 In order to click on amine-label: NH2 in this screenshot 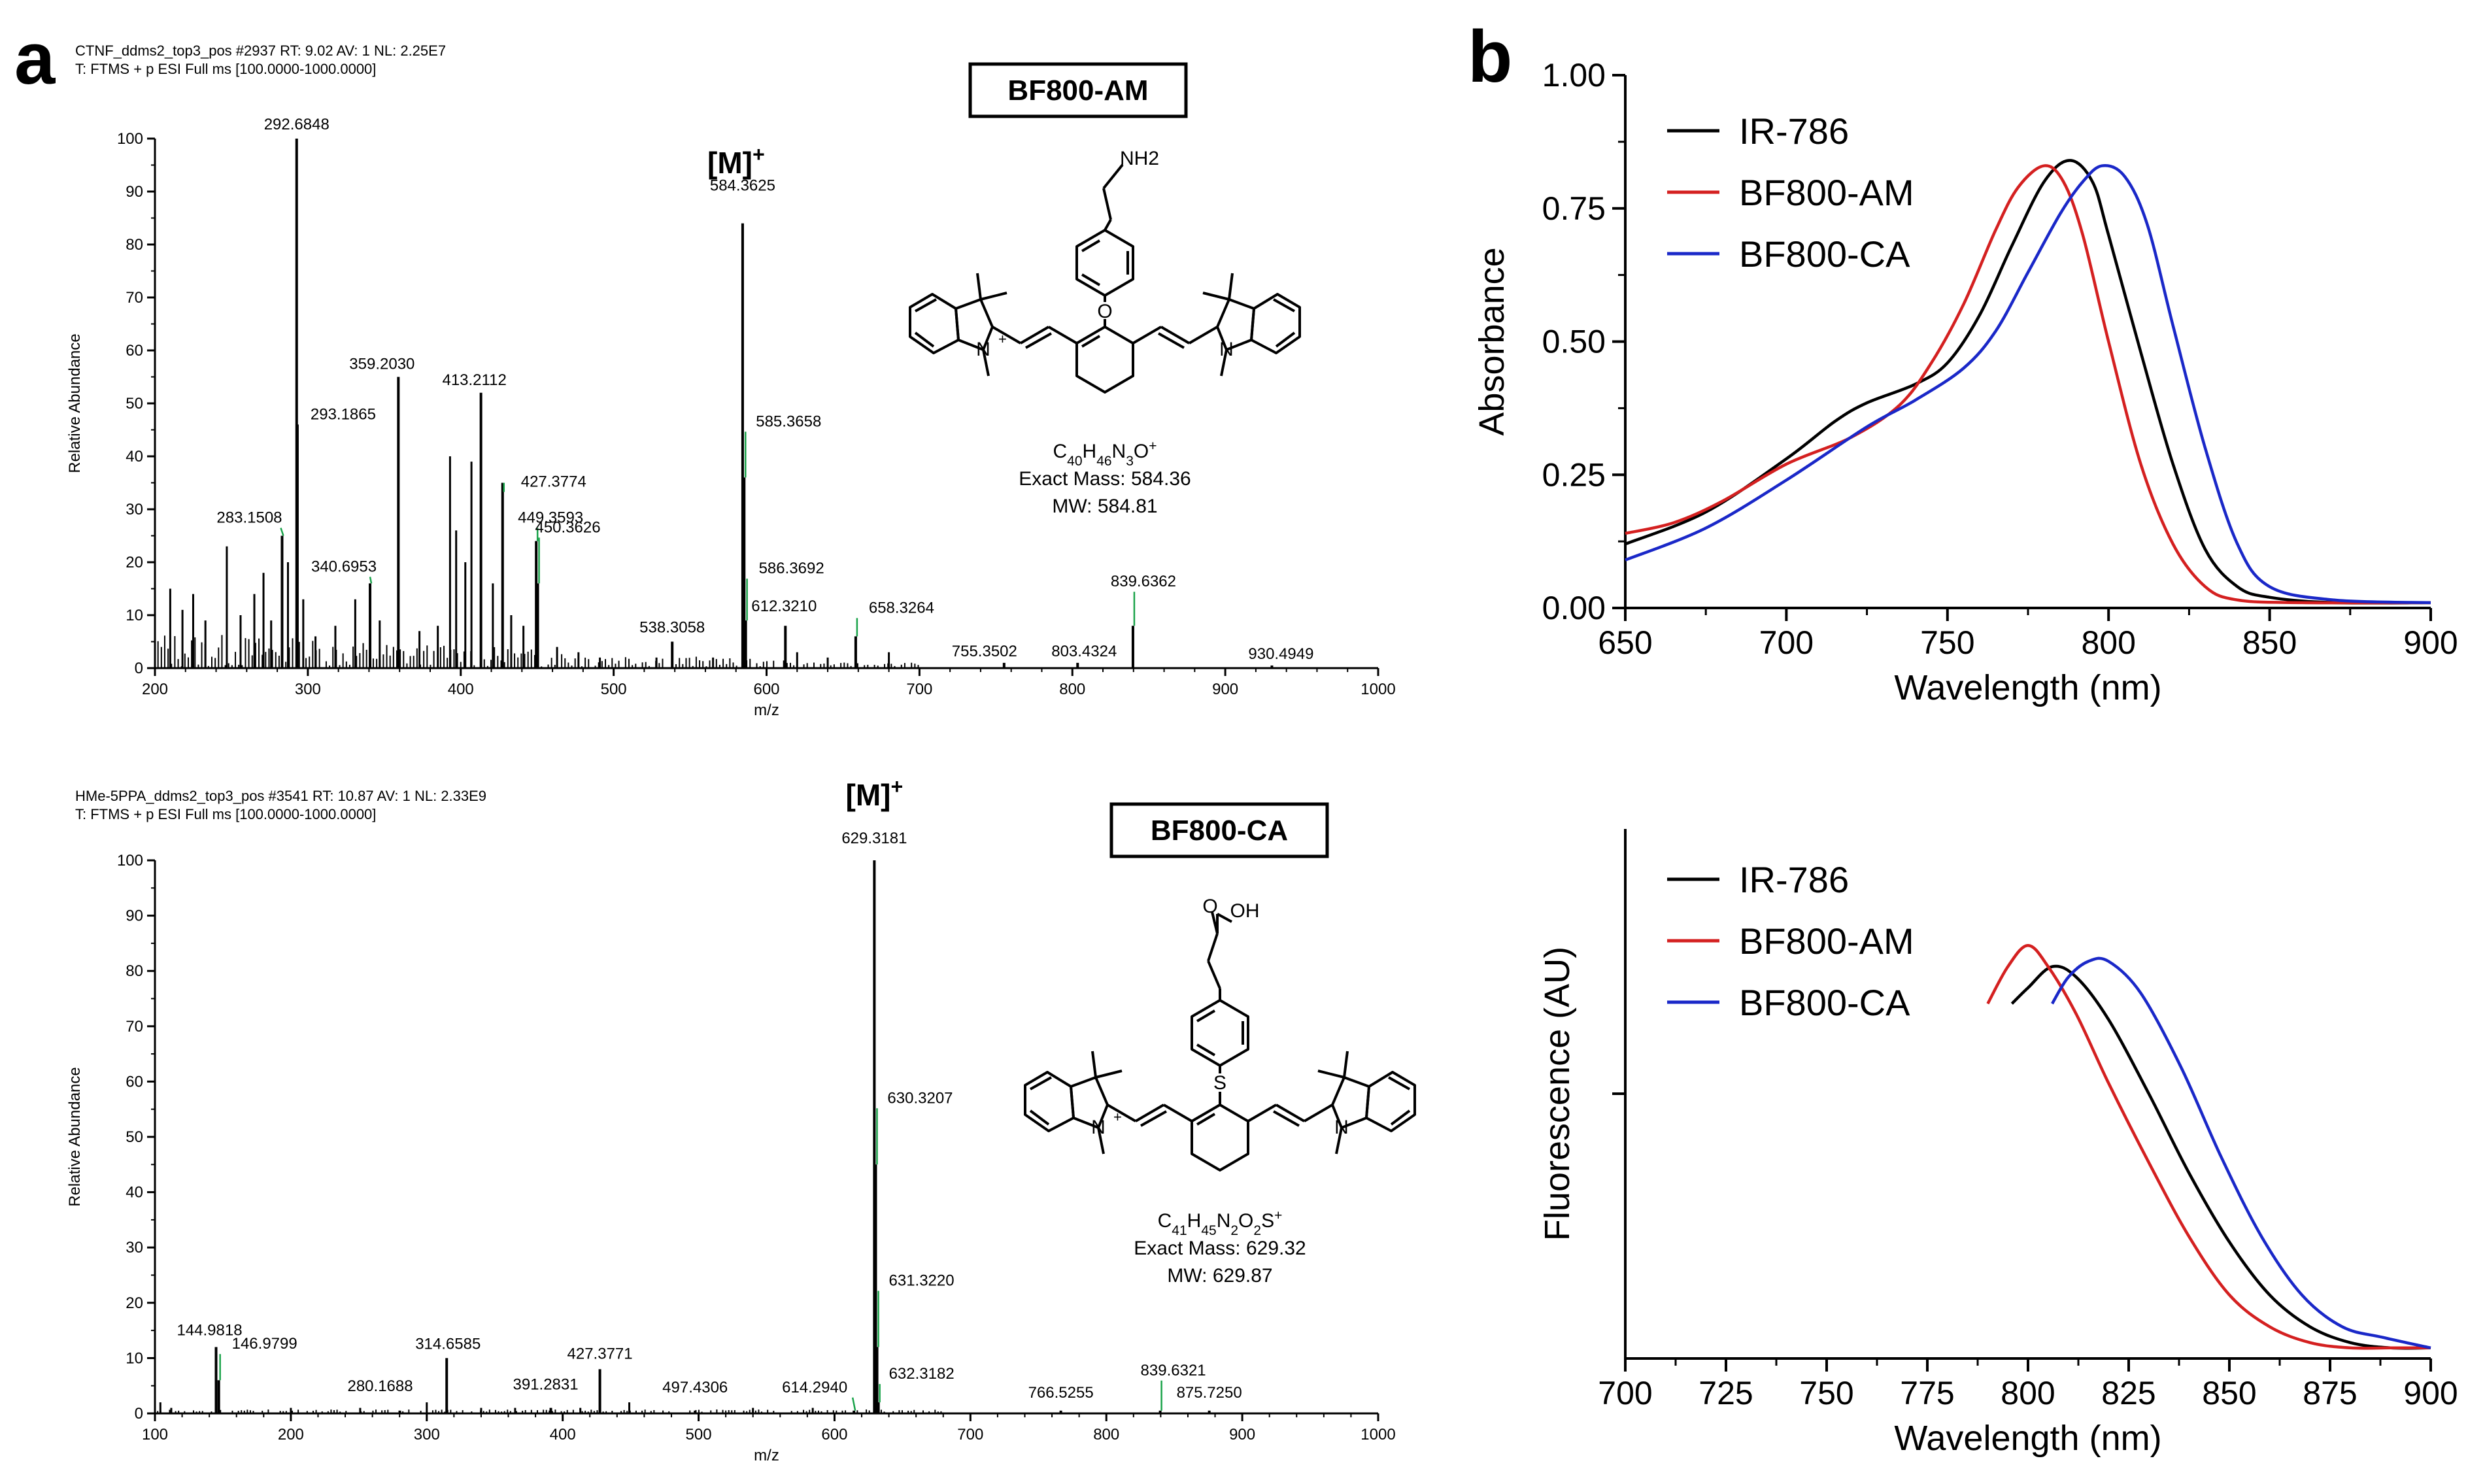, I will do `click(1139, 158)`.